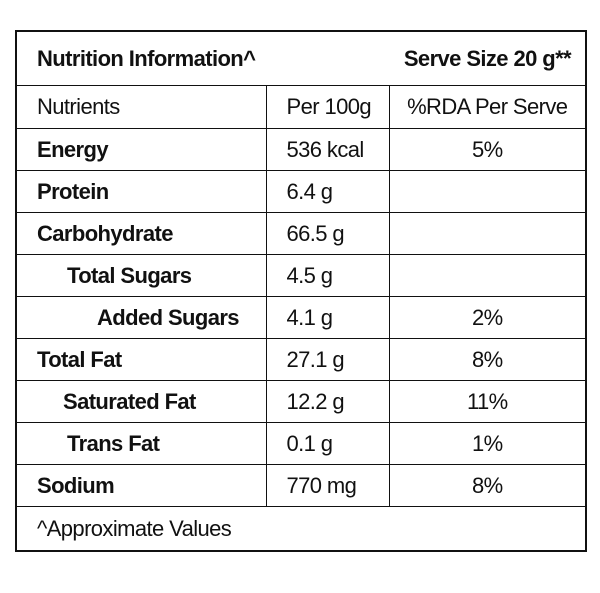 This screenshot has height=593, width=600. I want to click on column-header: %RDA Per Serve, so click(487, 107).